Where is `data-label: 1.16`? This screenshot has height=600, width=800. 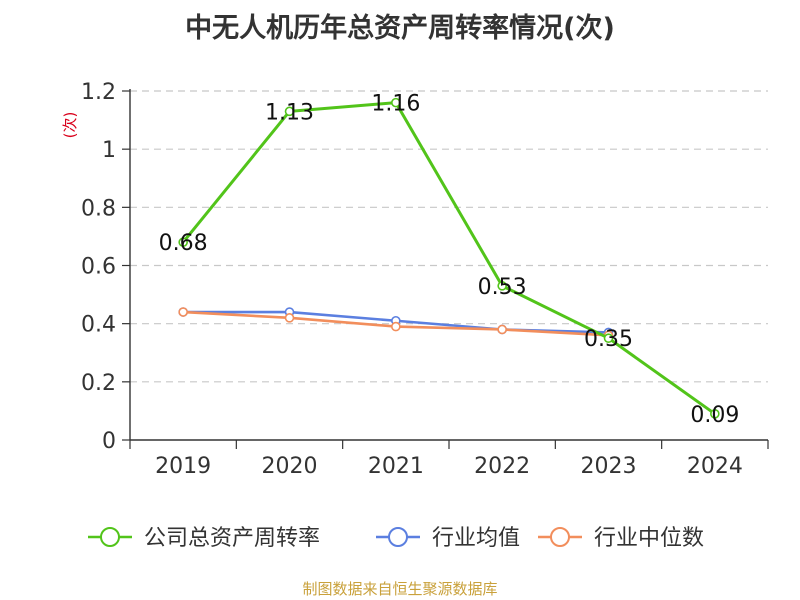 data-label: 1.16 is located at coordinates (395, 104).